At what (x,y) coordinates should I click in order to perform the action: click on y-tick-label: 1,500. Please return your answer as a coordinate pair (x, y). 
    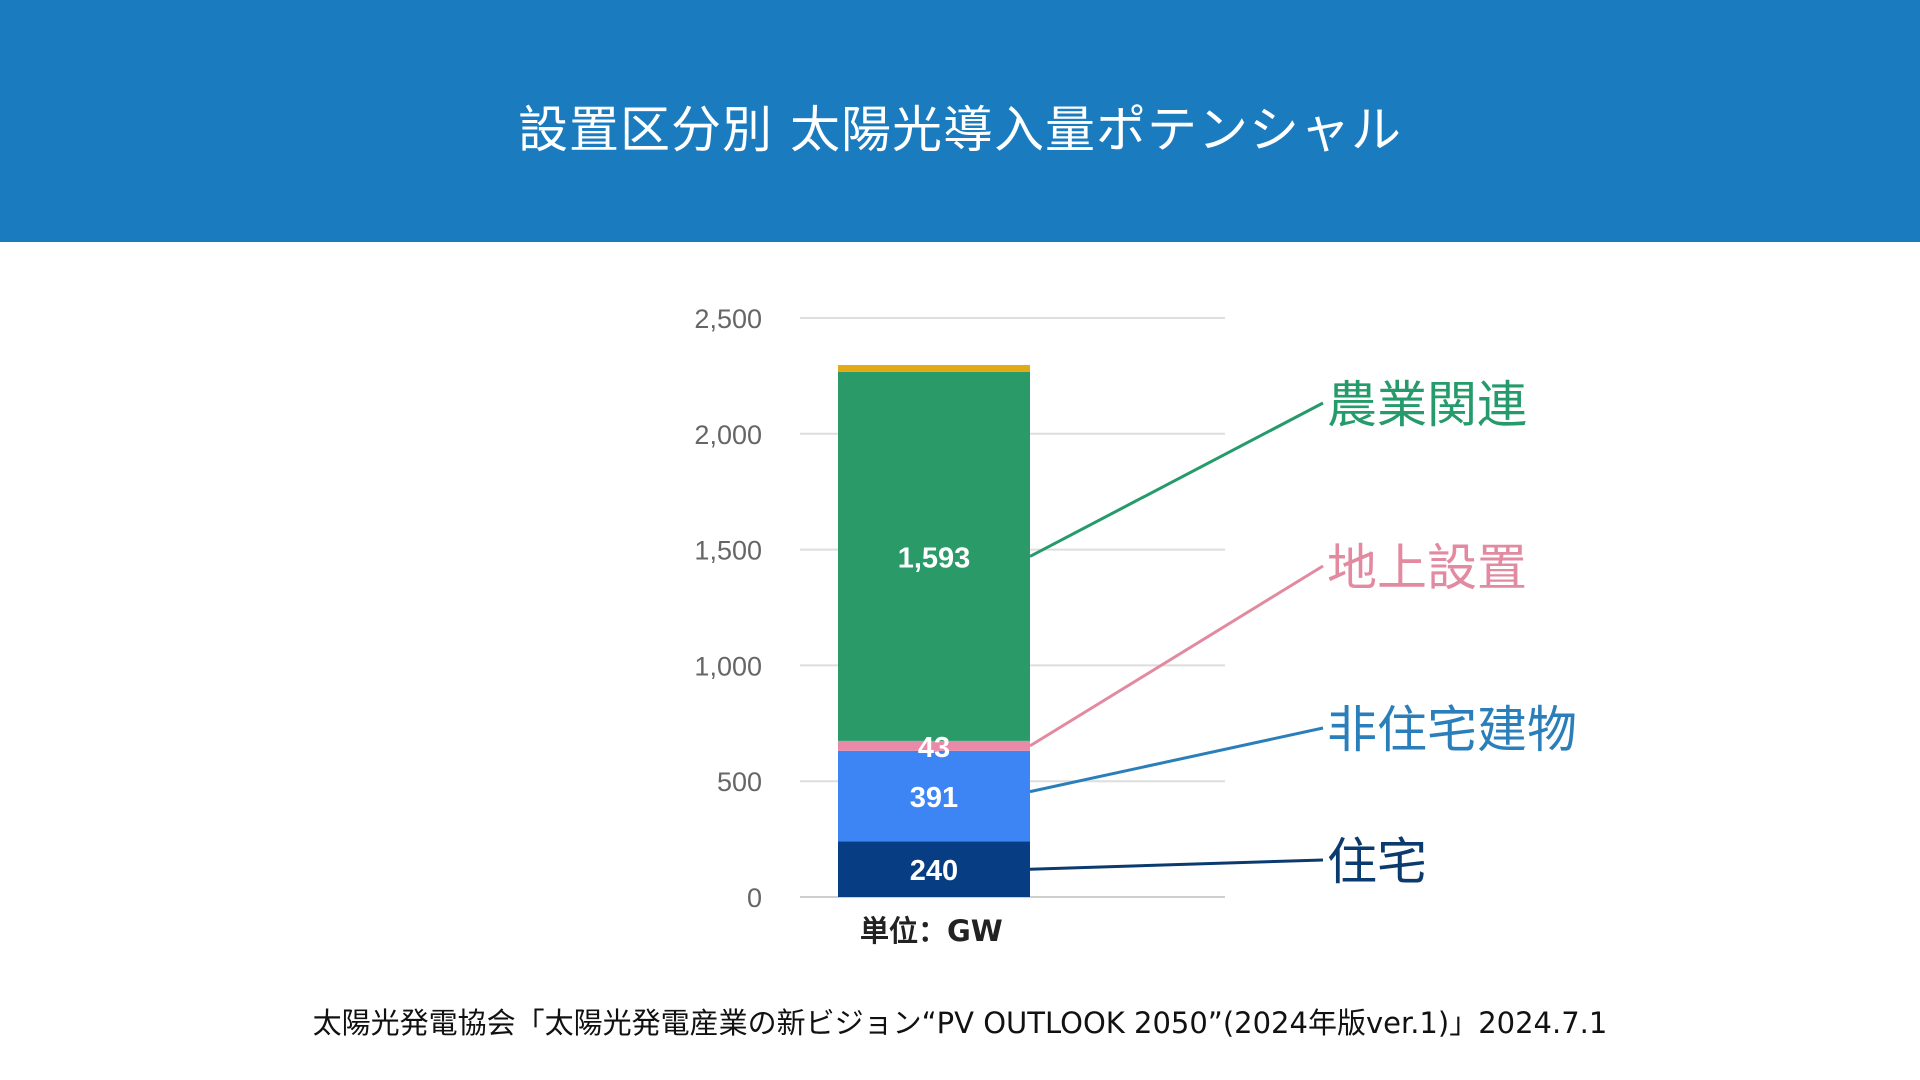
    Looking at the image, I should click on (728, 551).